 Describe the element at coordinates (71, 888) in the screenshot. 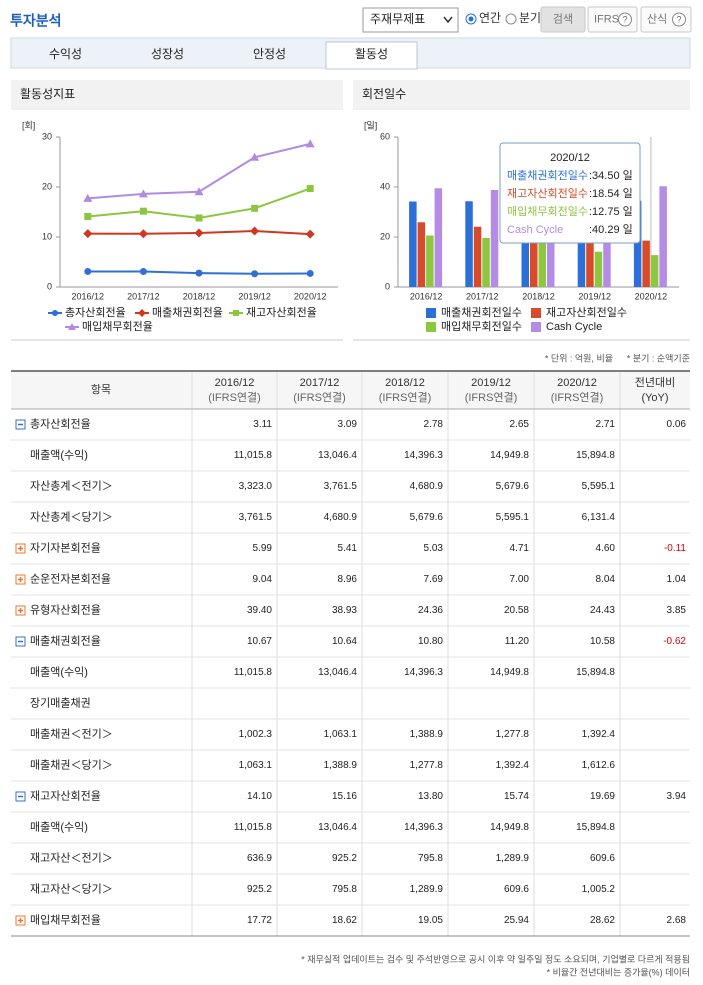

I see `row-label: 재고자산＜당기＞` at that location.